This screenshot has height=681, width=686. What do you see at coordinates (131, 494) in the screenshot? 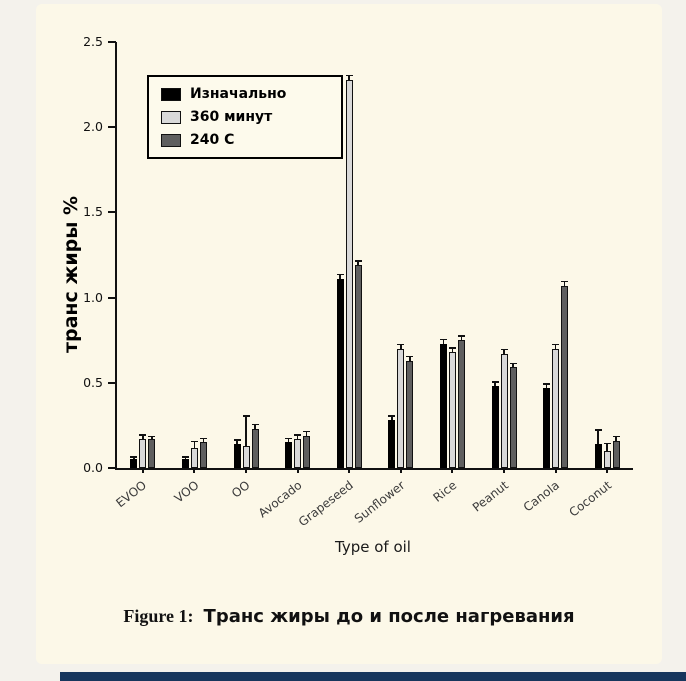
I see `x-axis-tick-label: EVOO` at bounding box center [131, 494].